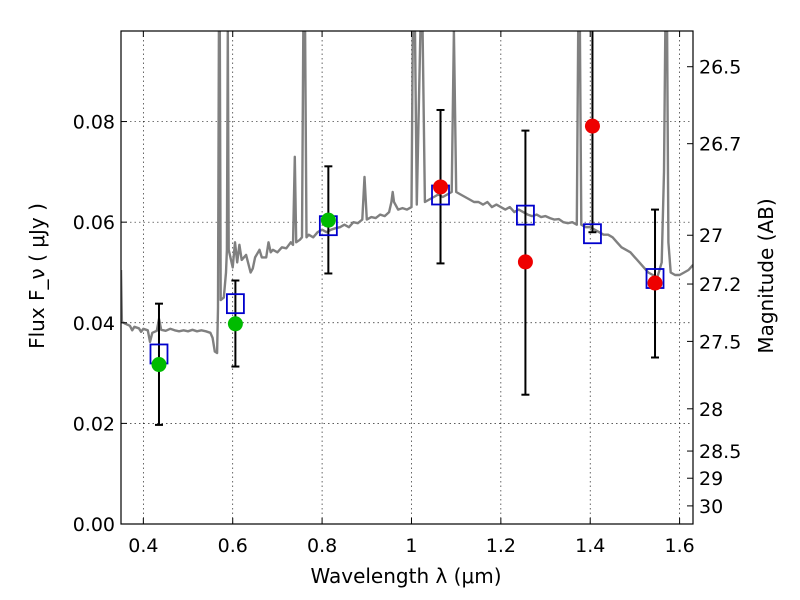  I want to click on x-tick-label: 1.2, so click(501, 546).